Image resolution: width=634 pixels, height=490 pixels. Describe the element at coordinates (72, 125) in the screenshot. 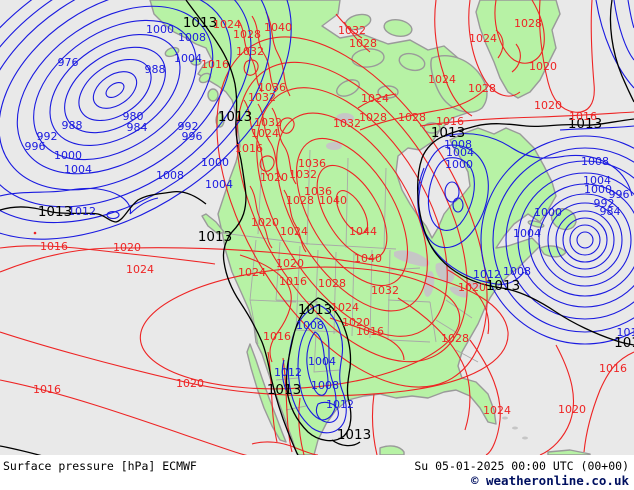

I see `isobar-label: 988` at that location.